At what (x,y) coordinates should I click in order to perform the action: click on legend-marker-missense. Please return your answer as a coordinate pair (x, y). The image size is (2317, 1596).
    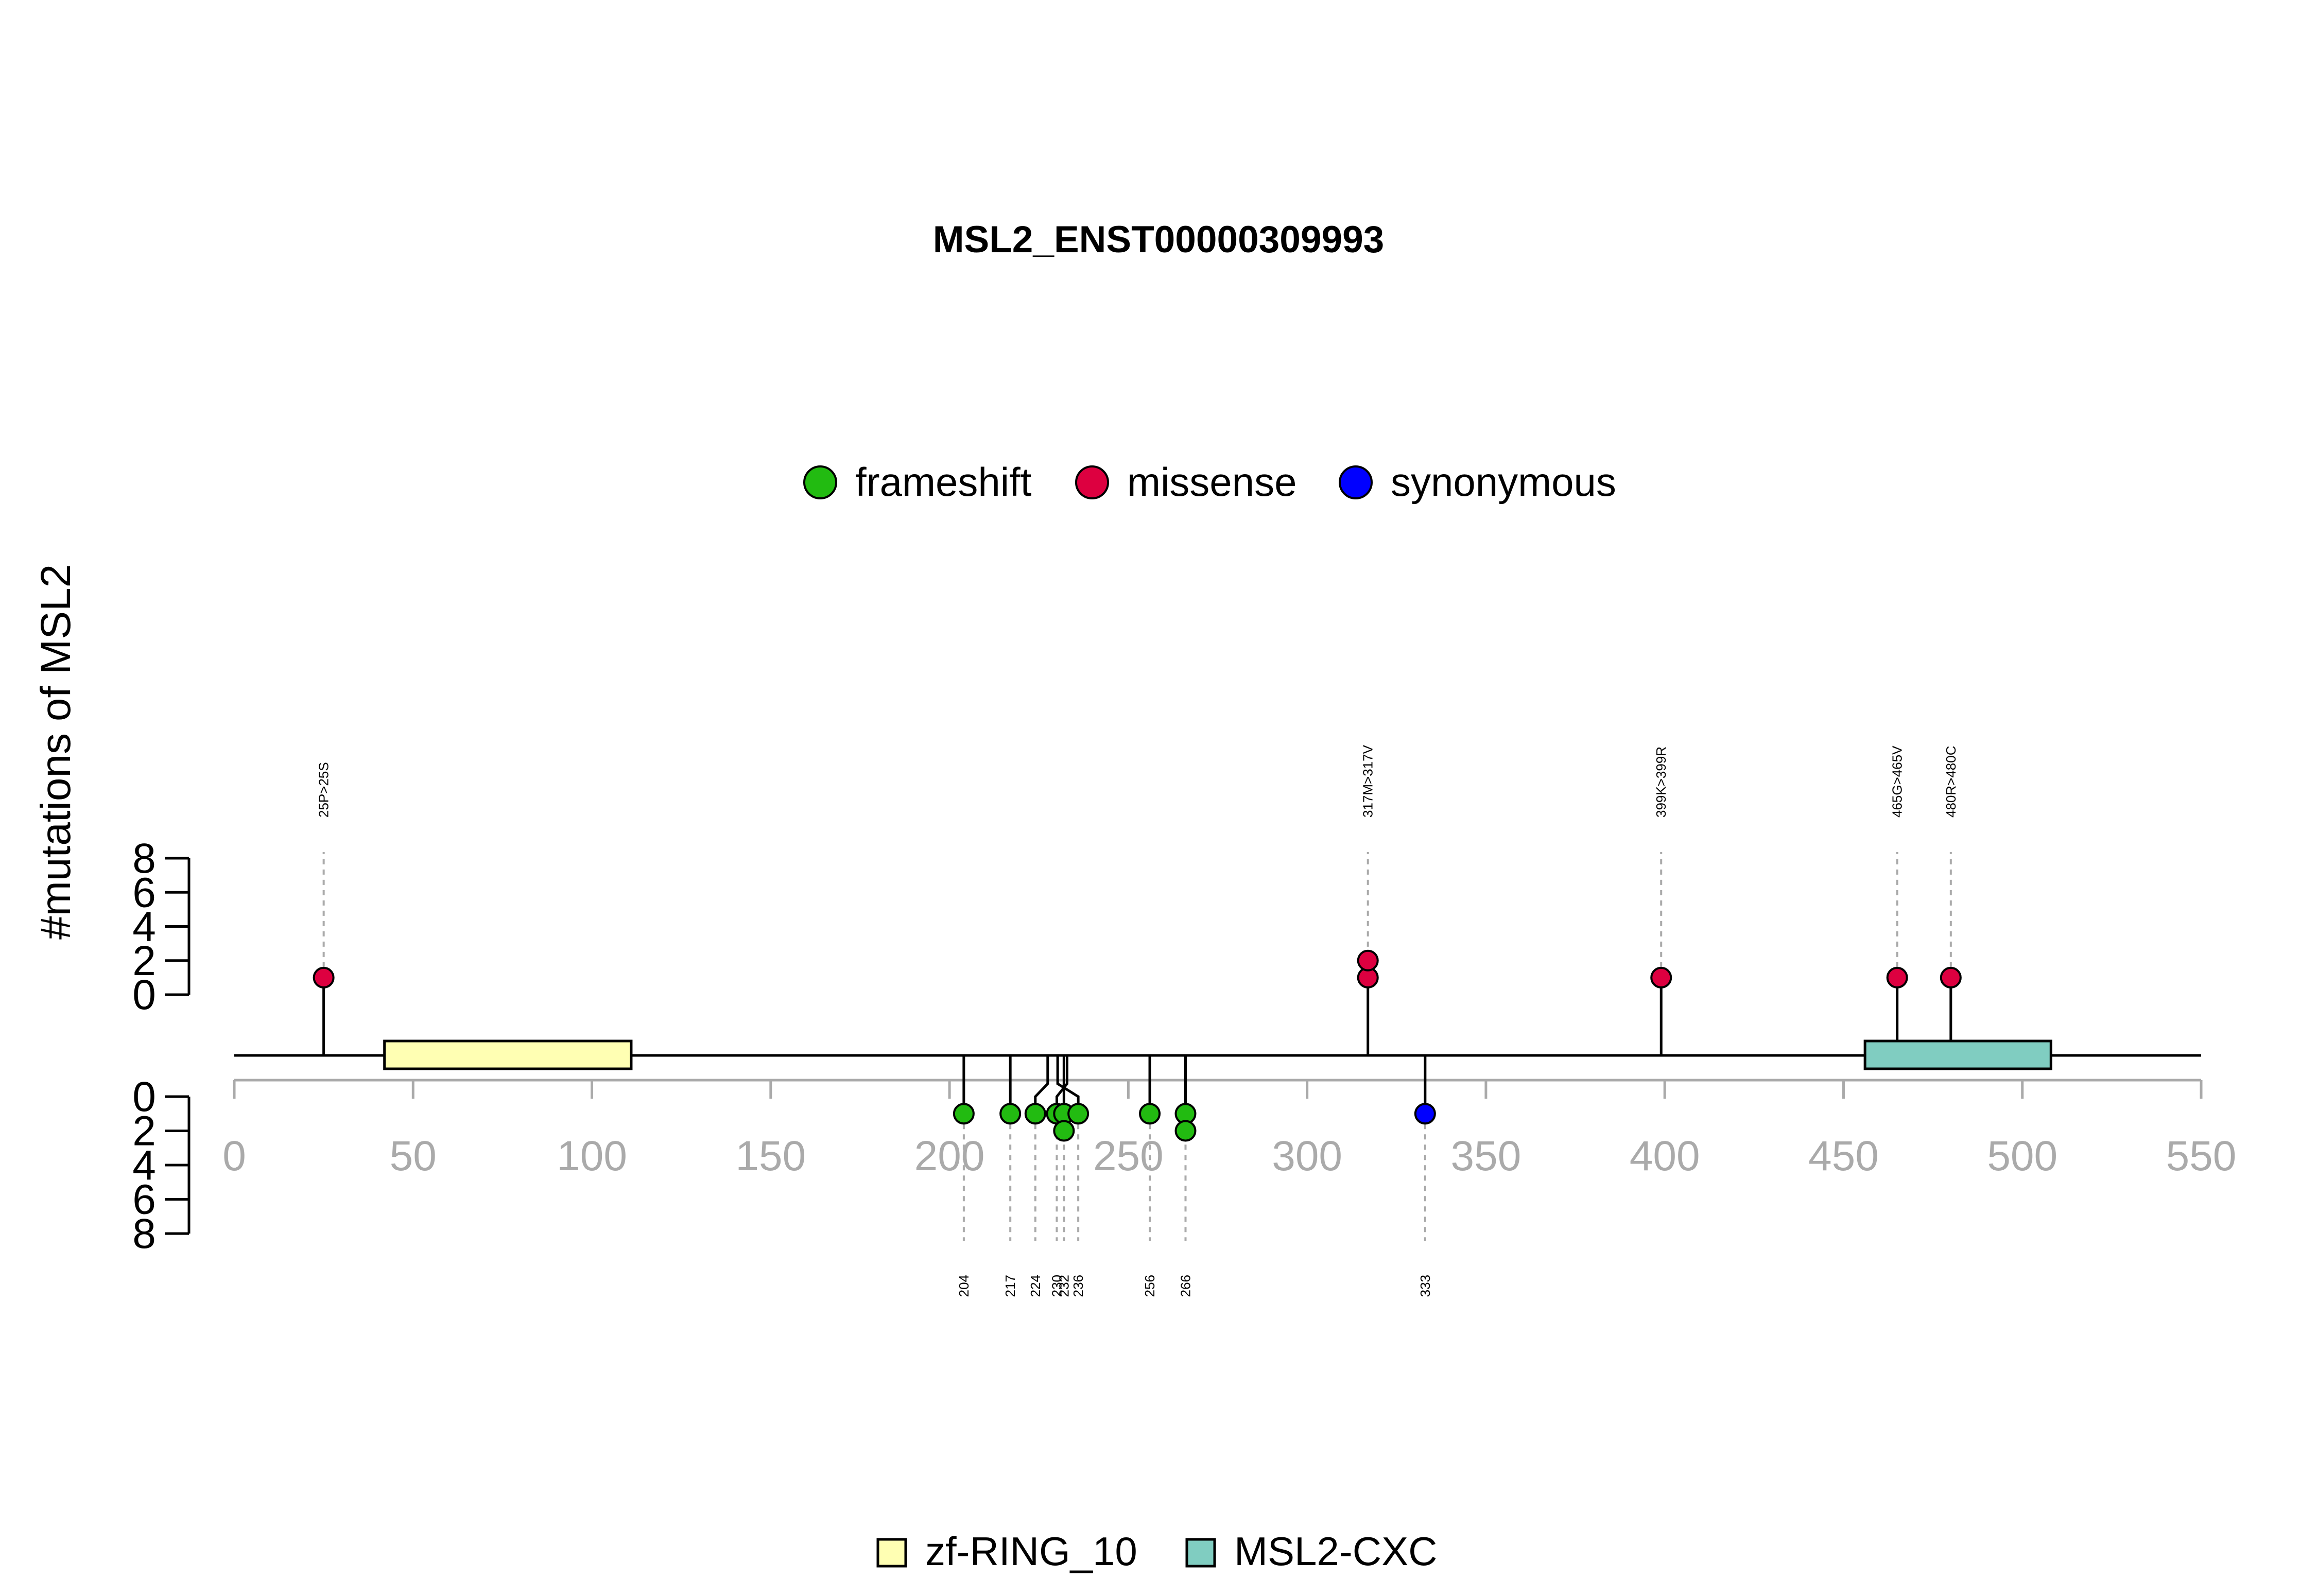
    Looking at the image, I should click on (1092, 482).